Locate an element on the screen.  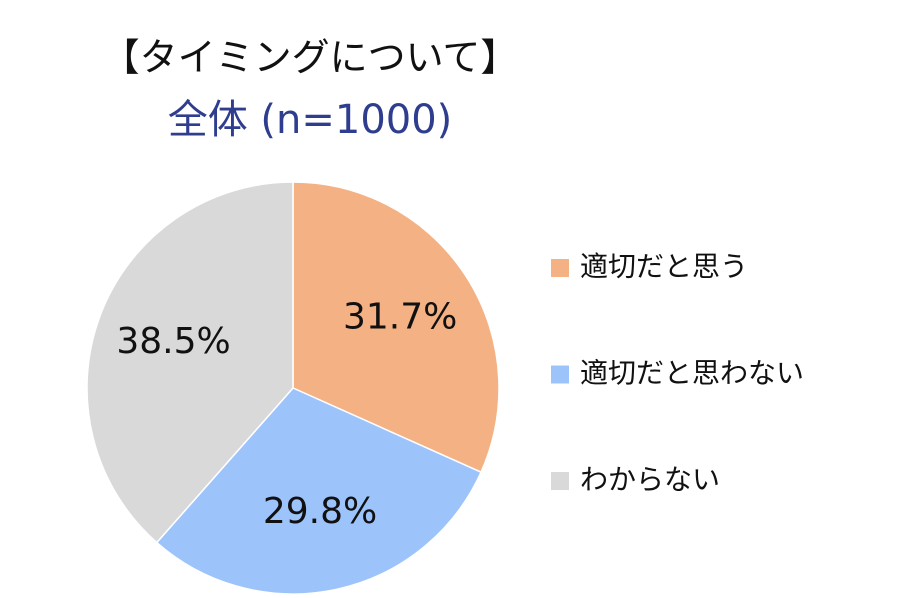
data-label: 31.7% is located at coordinates (400, 317).